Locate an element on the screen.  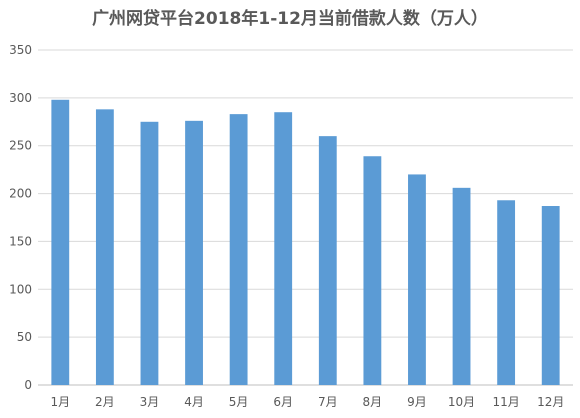
x-tick-label: 5月 is located at coordinates (239, 402).